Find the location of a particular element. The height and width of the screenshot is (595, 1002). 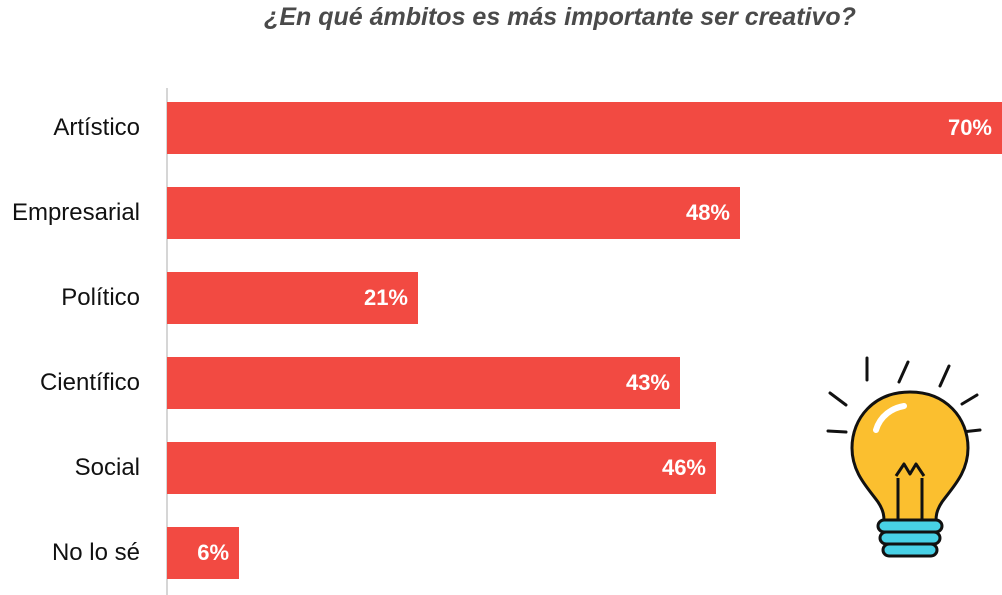

category-label: Científico is located at coordinates (89, 382).